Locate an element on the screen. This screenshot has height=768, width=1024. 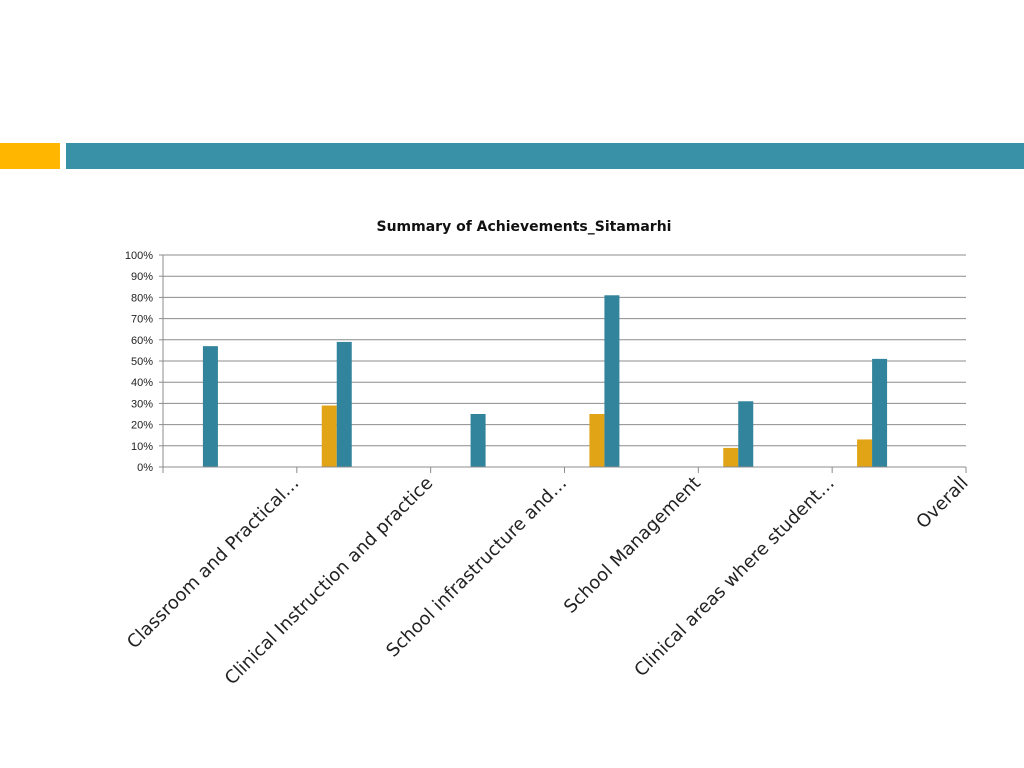
y-axis-tick-labels: 0% 10% 20% 30% 40% 50% 60% 70% 80% 90% 100% is located at coordinates (139, 362).